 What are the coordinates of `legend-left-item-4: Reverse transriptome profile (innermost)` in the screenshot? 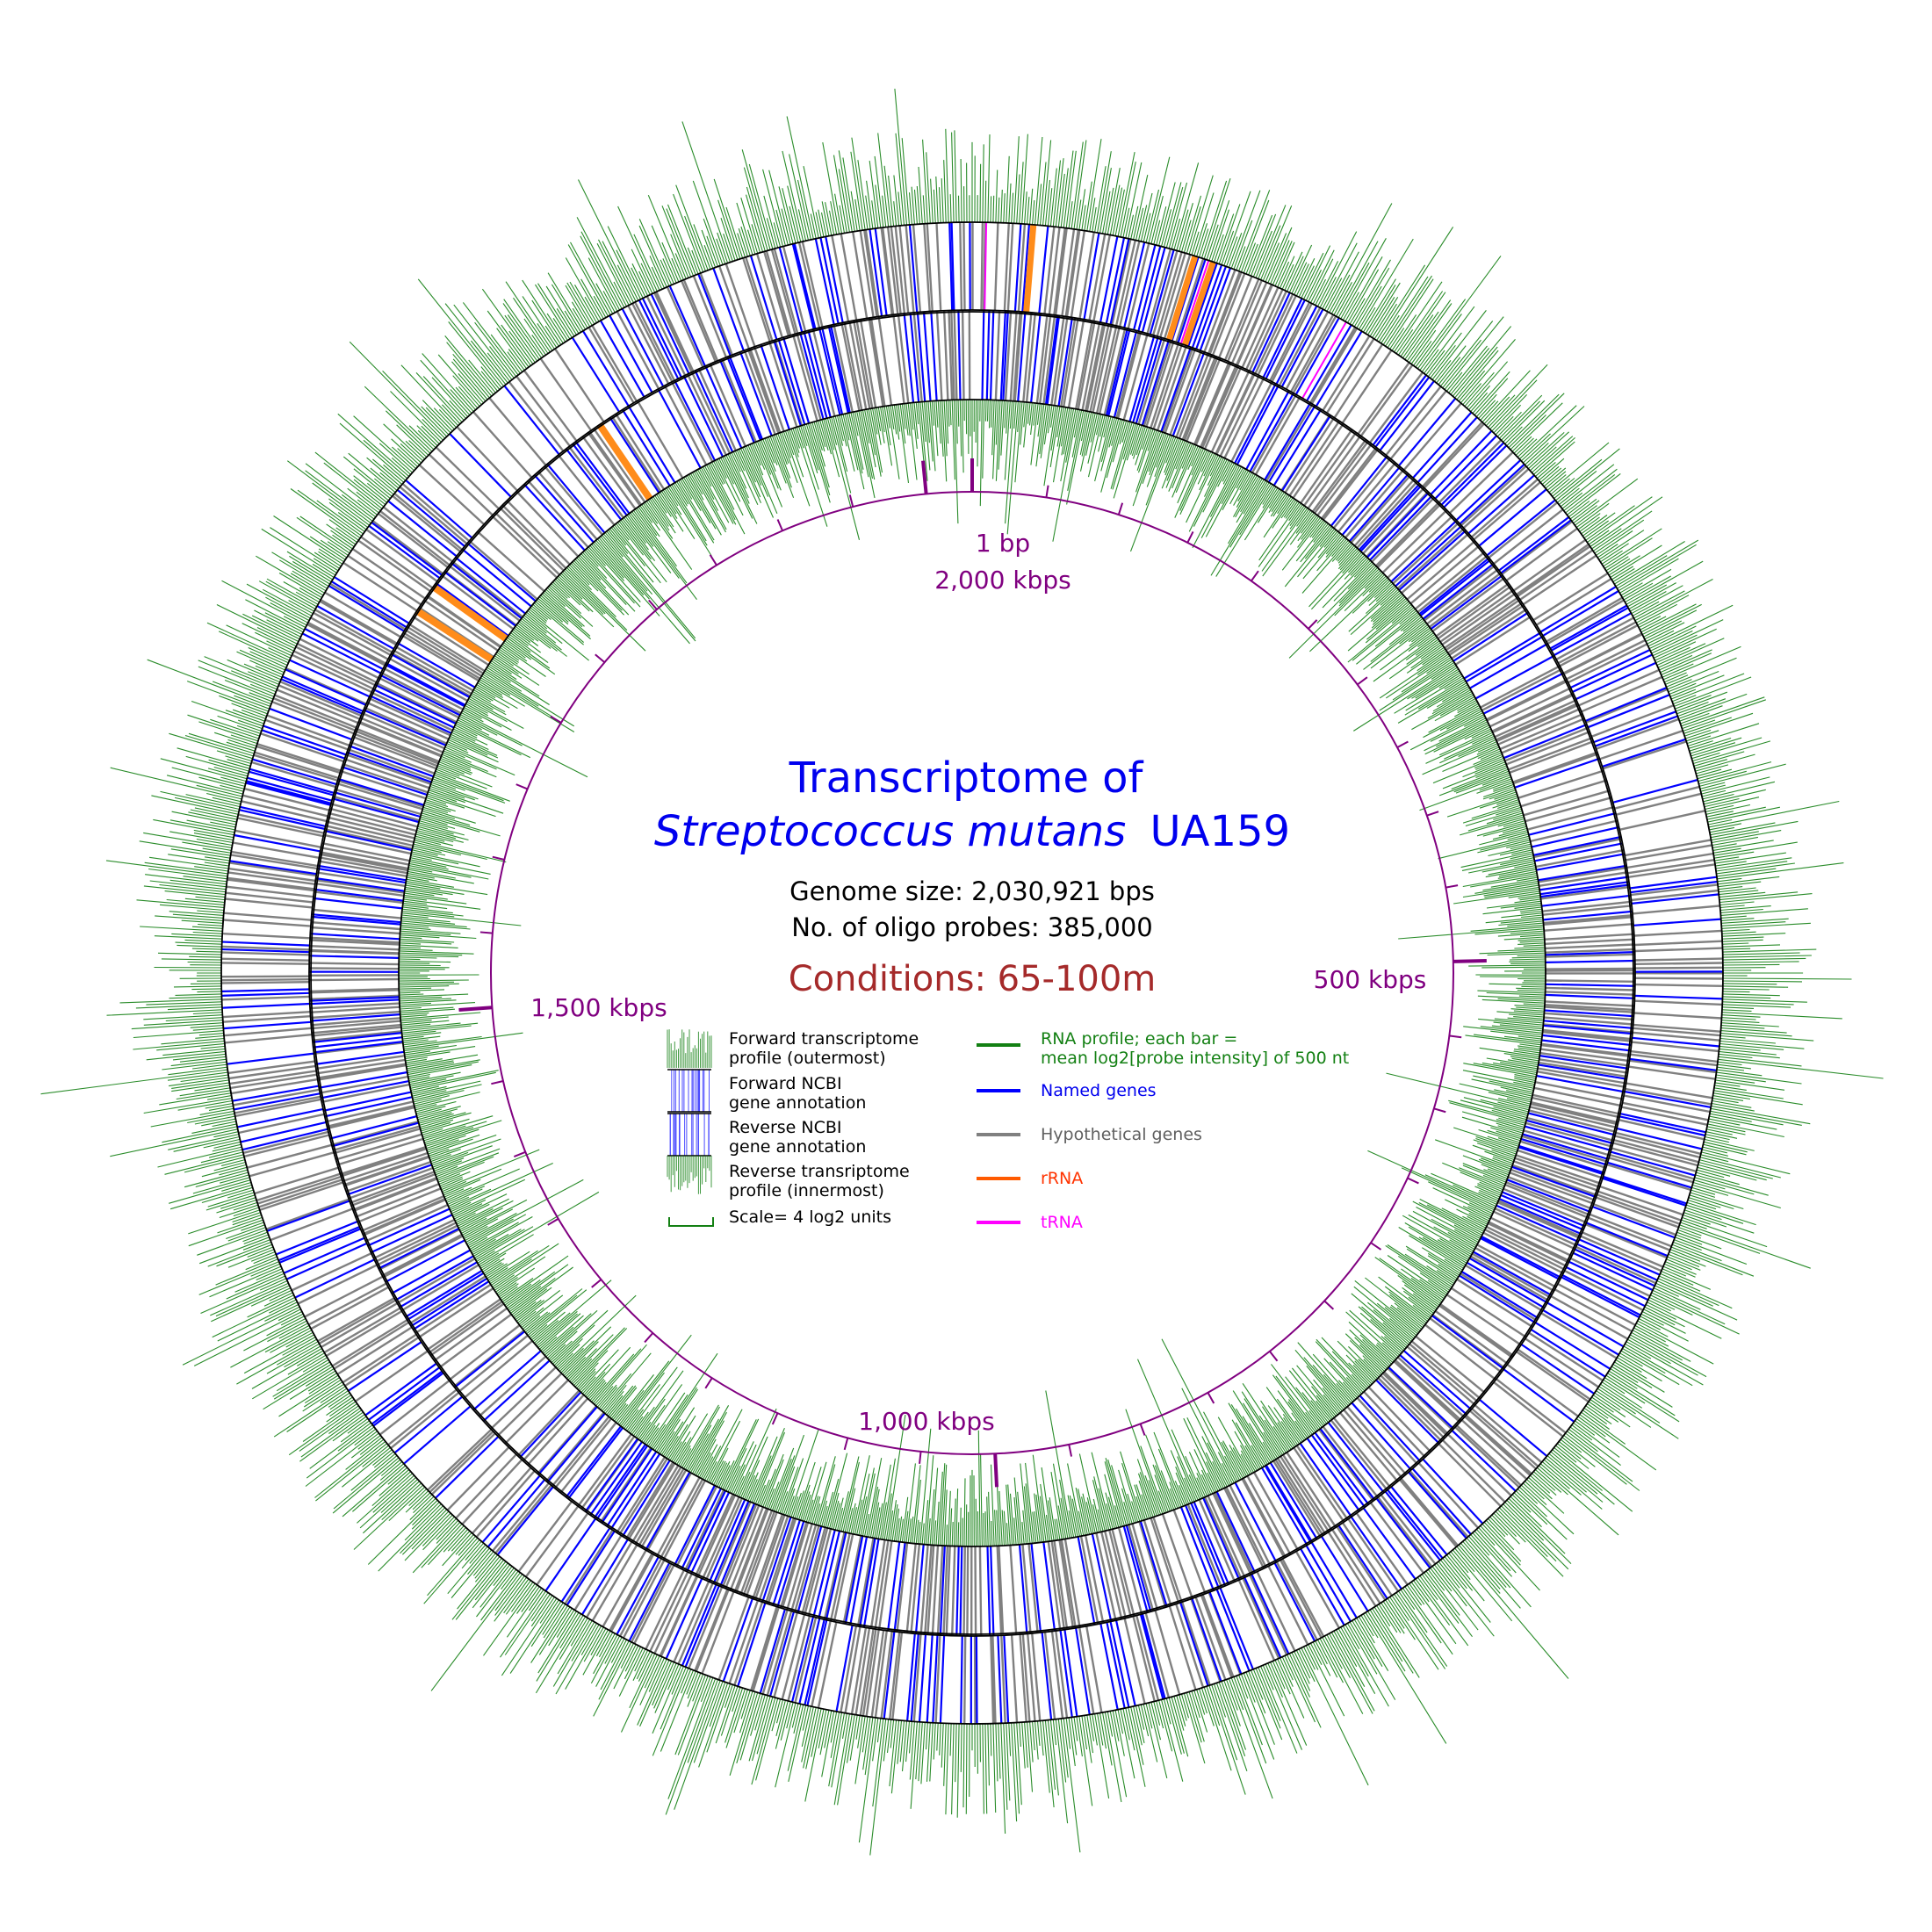 It's located at (822, 1181).